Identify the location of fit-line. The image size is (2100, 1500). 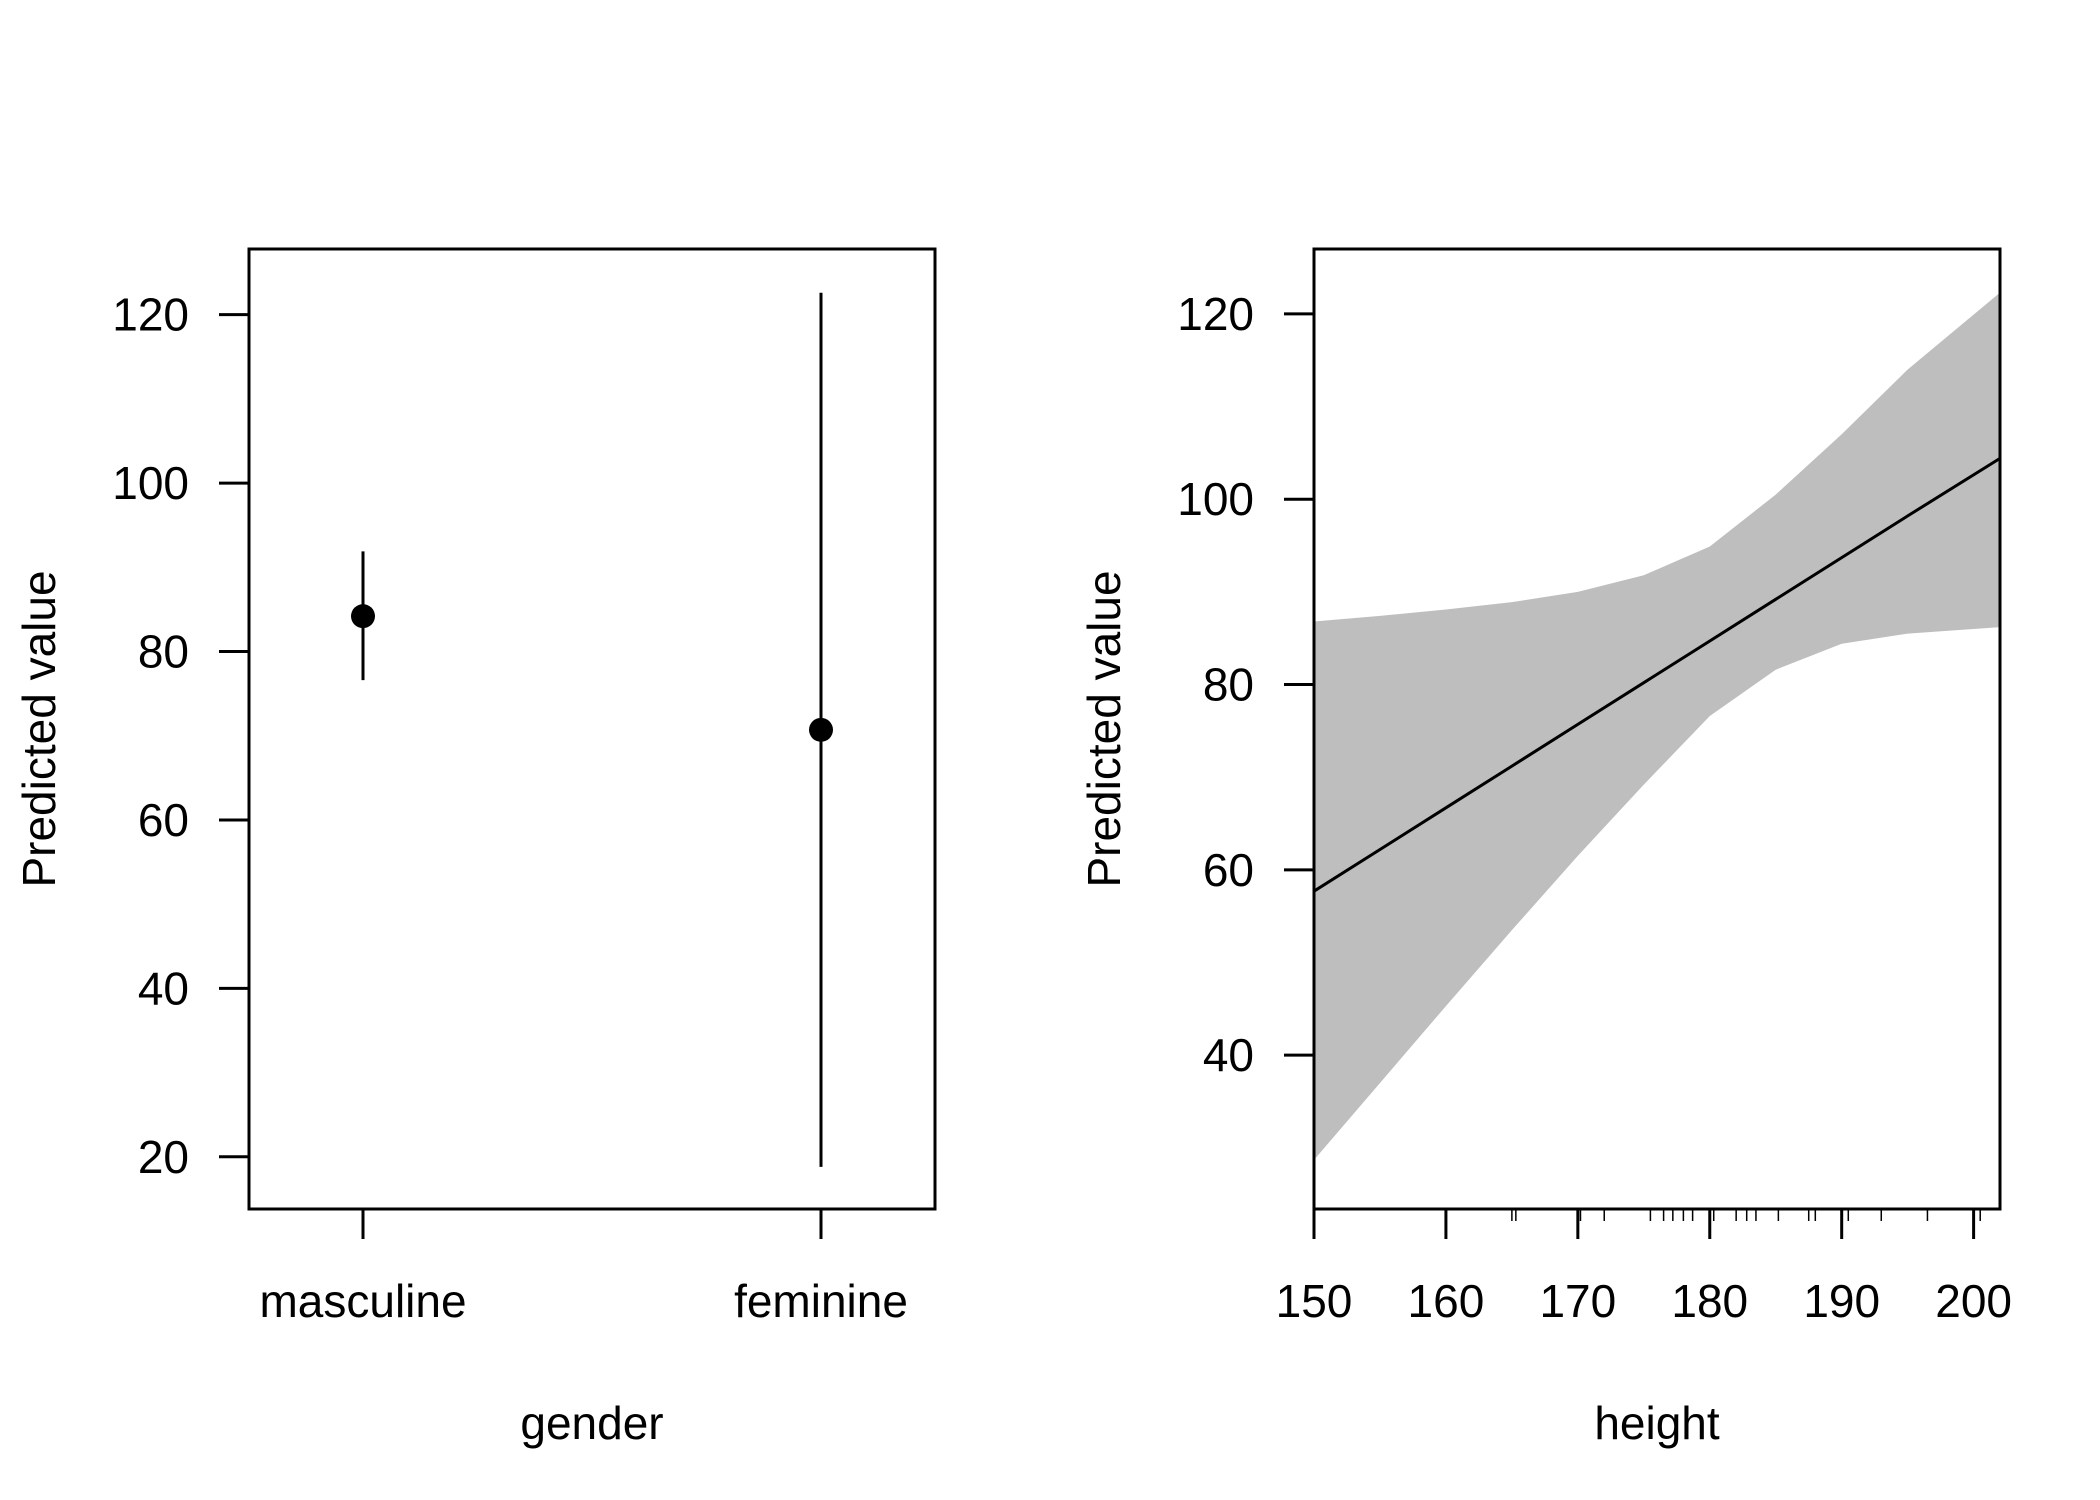
(1657, 675).